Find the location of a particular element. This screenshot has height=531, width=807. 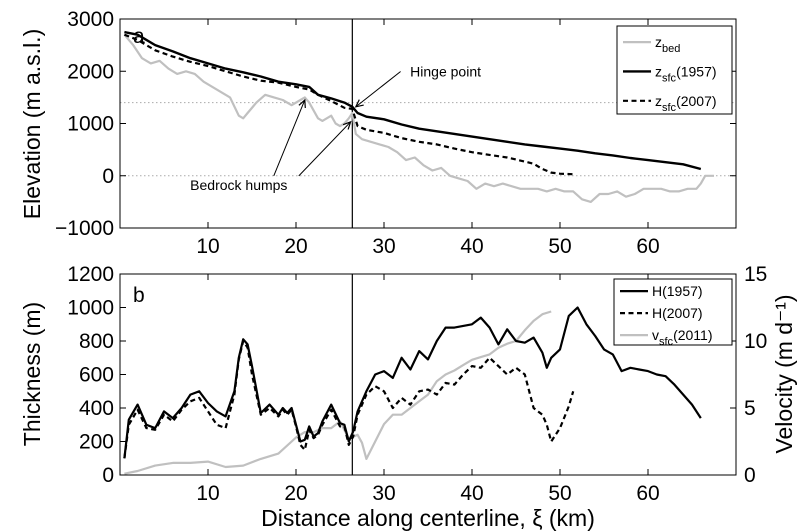

y-axis-label-right: Velocity (m d⁻¹) is located at coordinates (784, 373).